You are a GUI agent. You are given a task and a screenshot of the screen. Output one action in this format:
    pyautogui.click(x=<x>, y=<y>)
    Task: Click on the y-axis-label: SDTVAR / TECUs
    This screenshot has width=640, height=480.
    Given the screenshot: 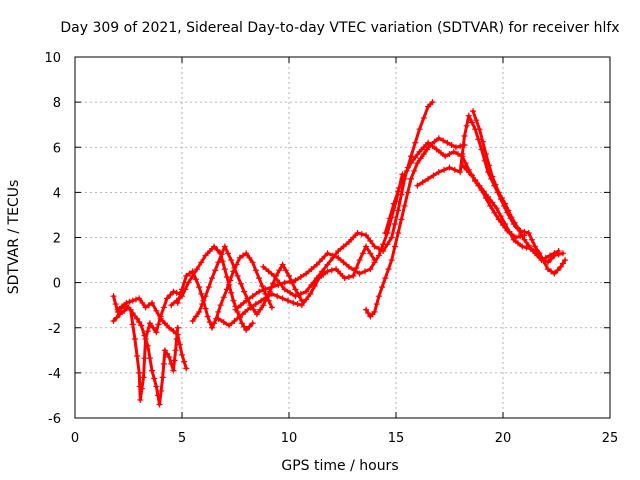 What is the action you would take?
    pyautogui.click(x=14, y=237)
    